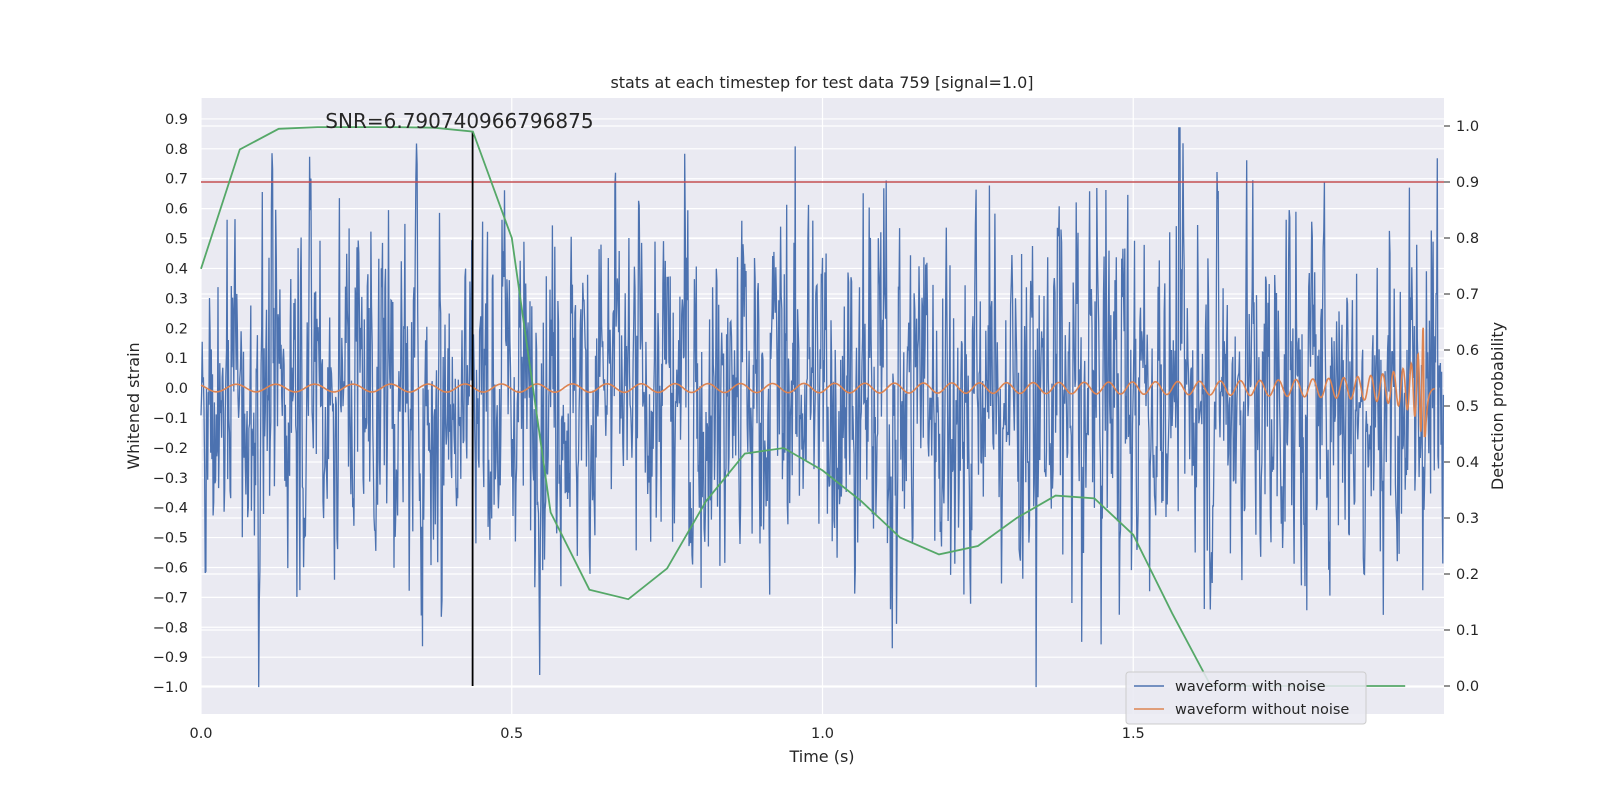  I want to click on y-left-tick-label: −1.0, so click(170, 688).